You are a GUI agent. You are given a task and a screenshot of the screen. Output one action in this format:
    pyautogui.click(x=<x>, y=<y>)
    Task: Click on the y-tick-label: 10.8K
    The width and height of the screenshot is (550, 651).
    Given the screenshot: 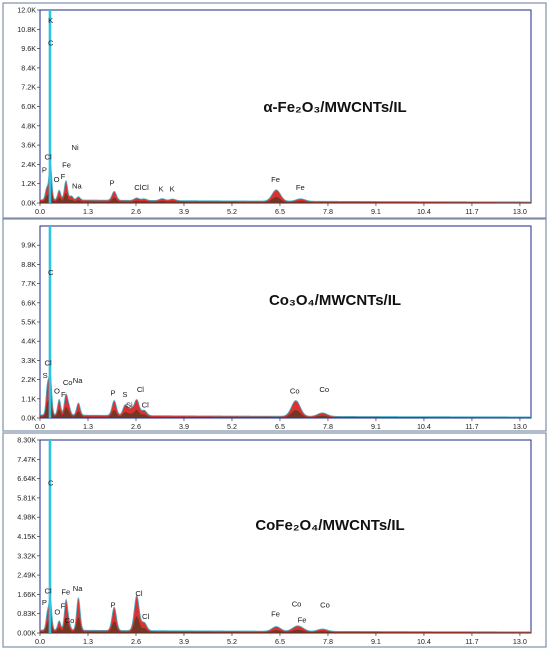 What is the action you would take?
    pyautogui.click(x=26, y=29)
    